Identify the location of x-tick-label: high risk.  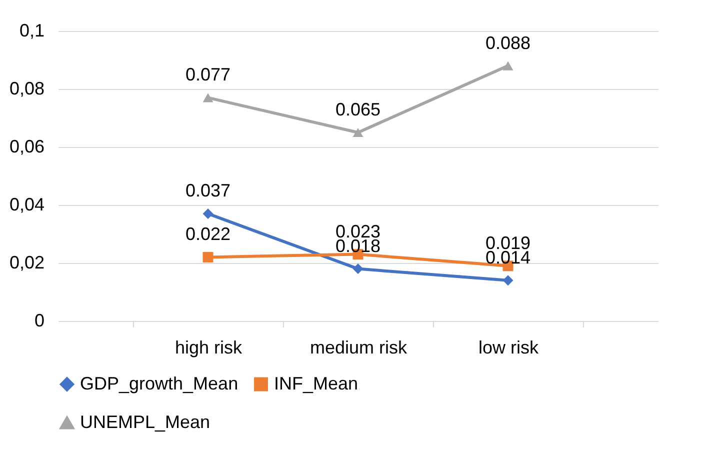
(209, 348).